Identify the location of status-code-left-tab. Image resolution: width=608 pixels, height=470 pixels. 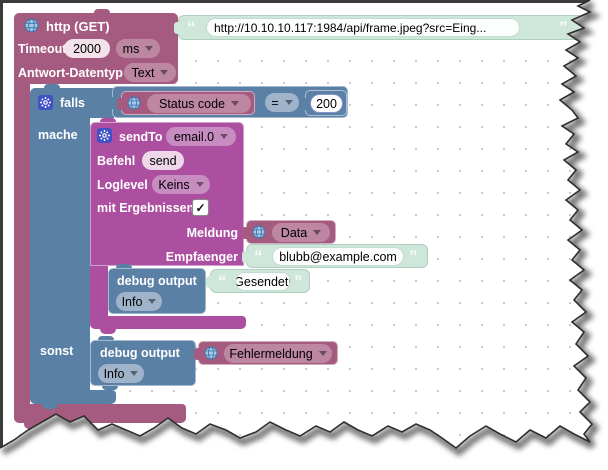
(119, 104).